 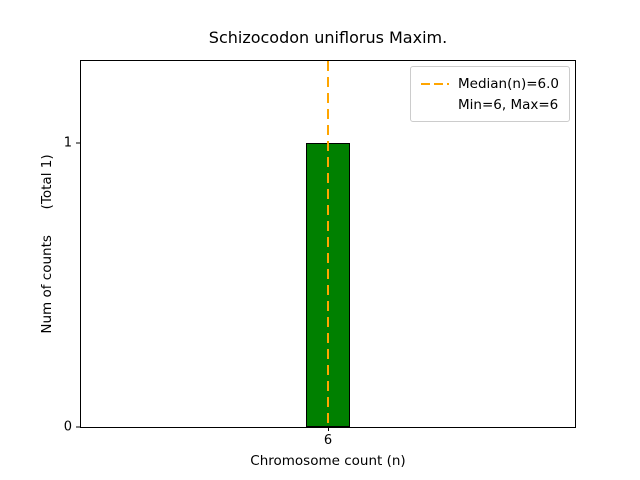 What do you see at coordinates (67, 427) in the screenshot?
I see `y-tick-label-0: 0` at bounding box center [67, 427].